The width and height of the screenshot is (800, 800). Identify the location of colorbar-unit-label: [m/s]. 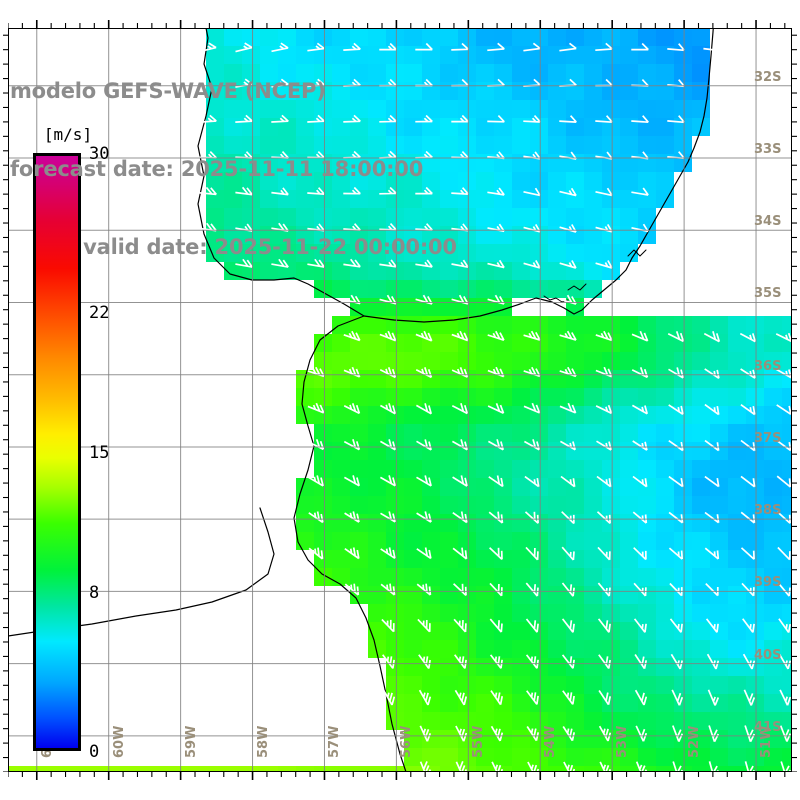
(68, 134).